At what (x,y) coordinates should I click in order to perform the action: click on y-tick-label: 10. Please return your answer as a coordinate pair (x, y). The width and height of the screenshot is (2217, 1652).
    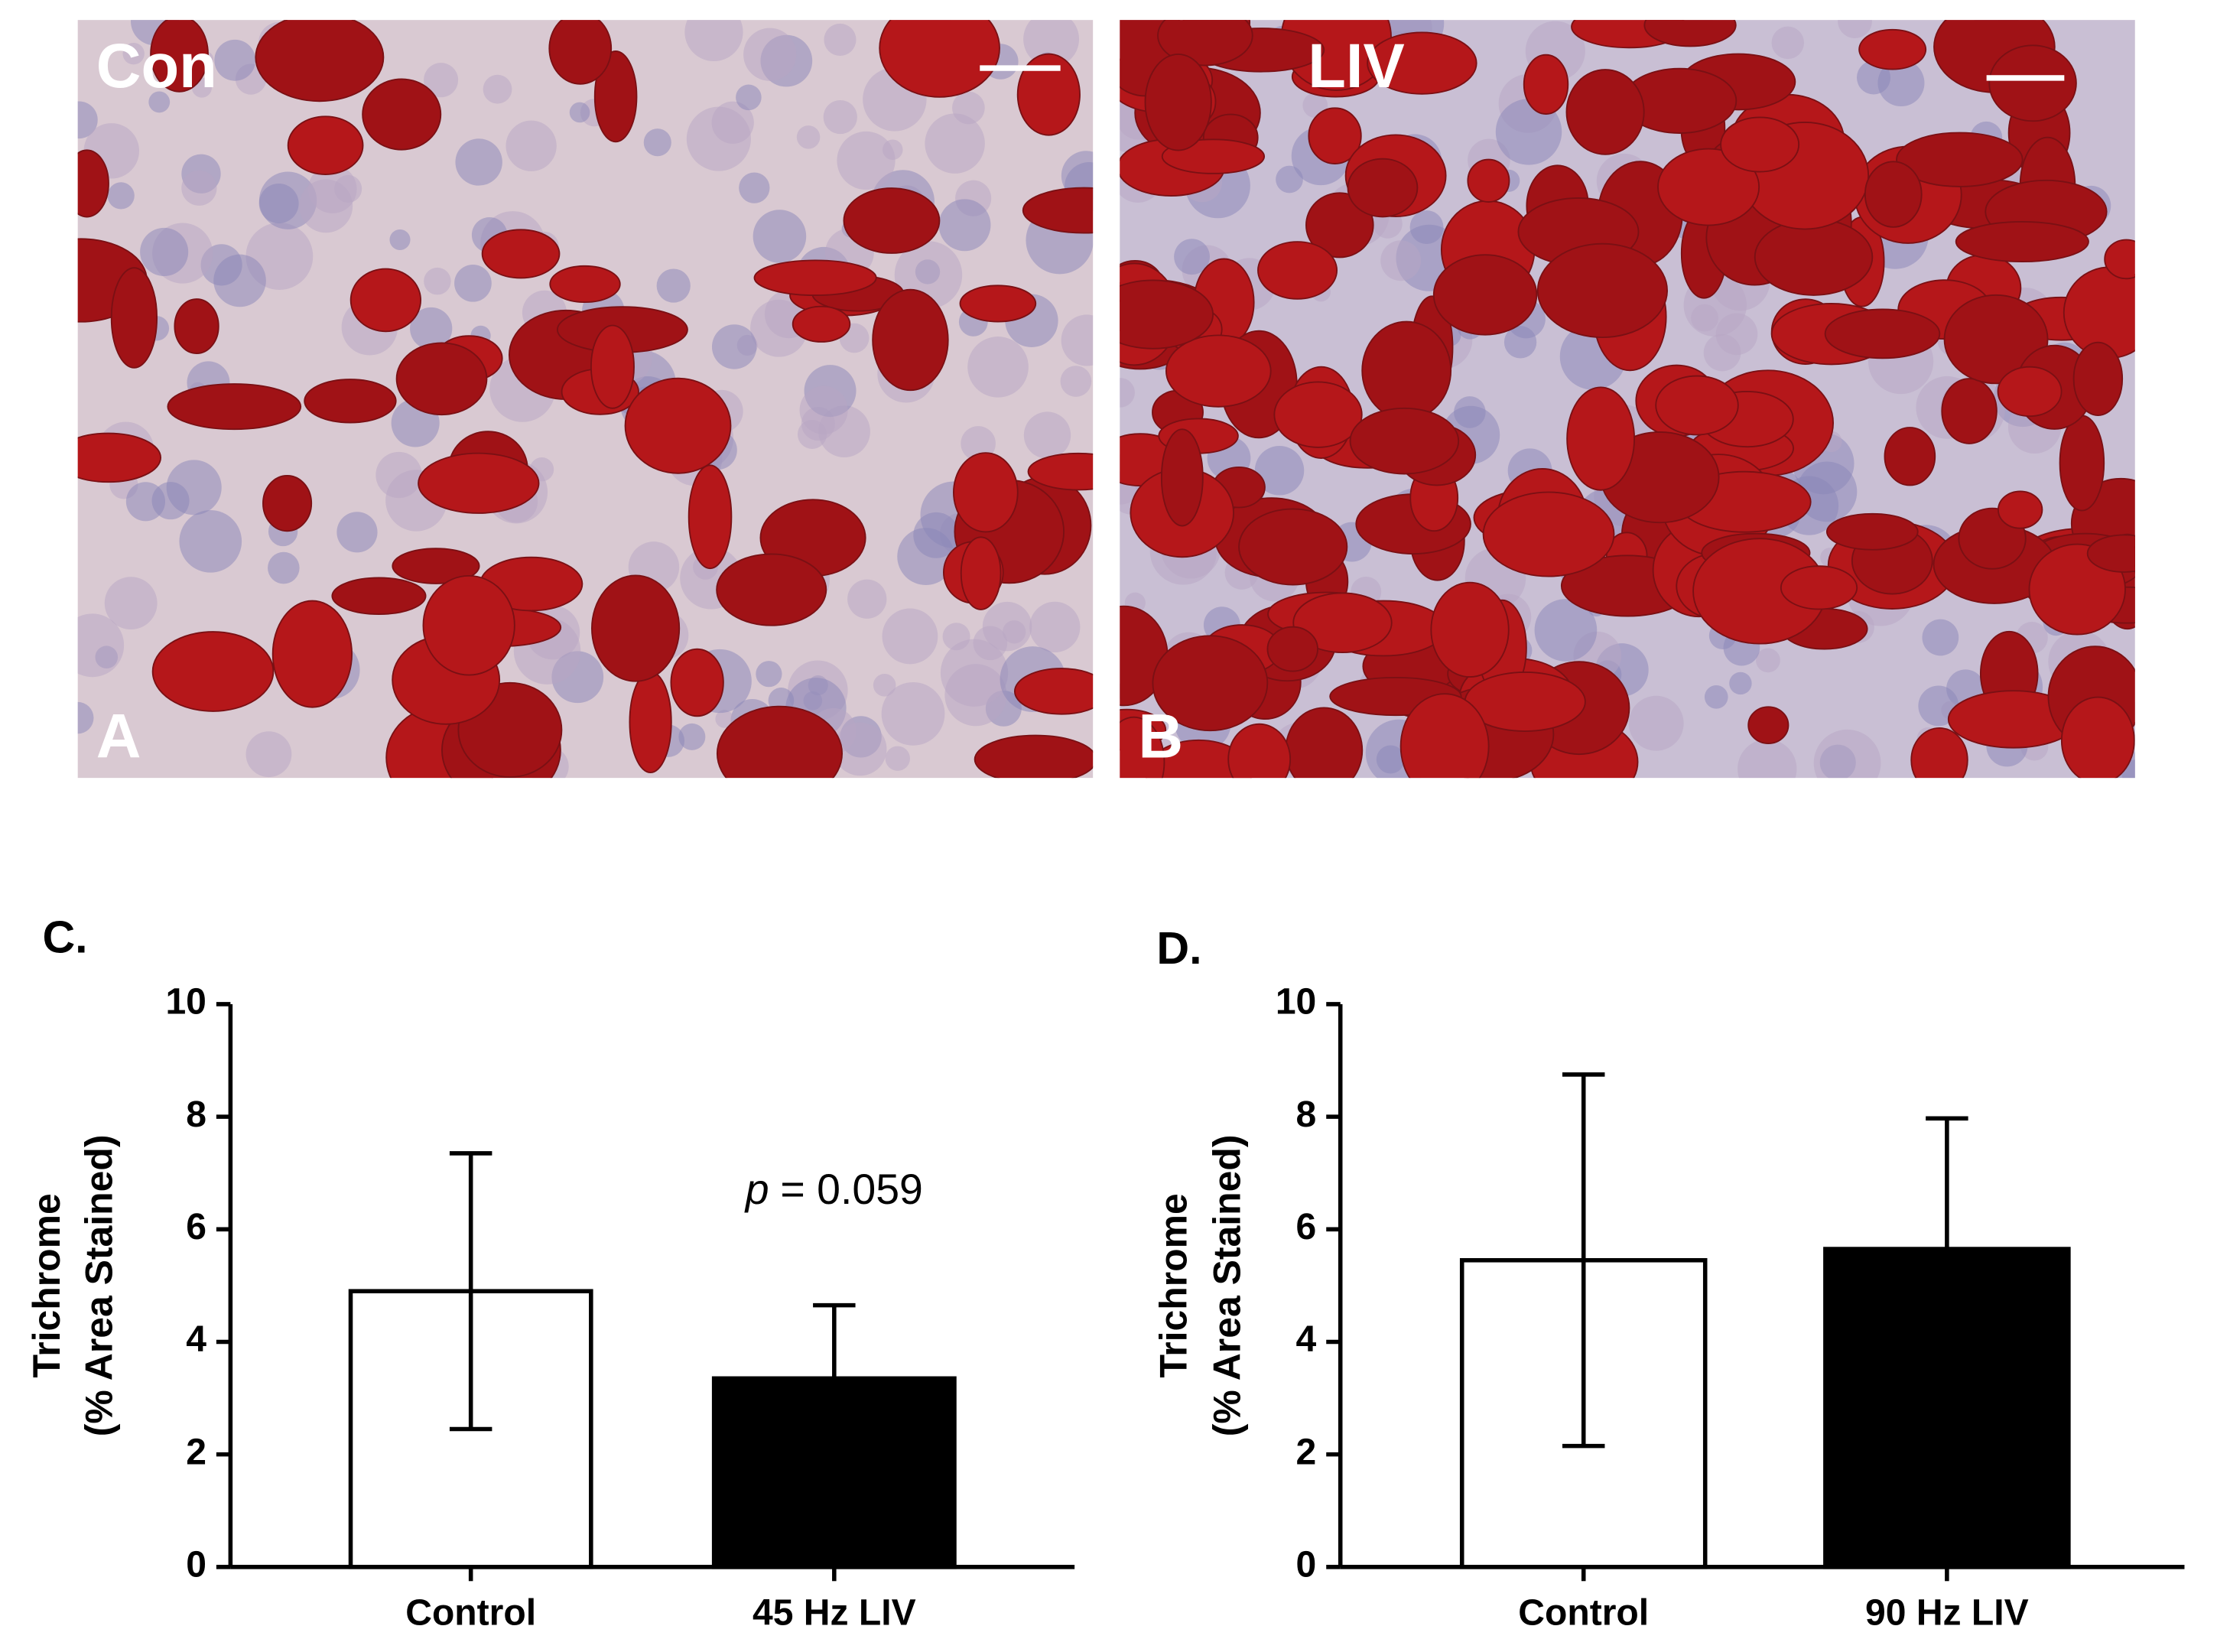
    Looking at the image, I should click on (185, 1002).